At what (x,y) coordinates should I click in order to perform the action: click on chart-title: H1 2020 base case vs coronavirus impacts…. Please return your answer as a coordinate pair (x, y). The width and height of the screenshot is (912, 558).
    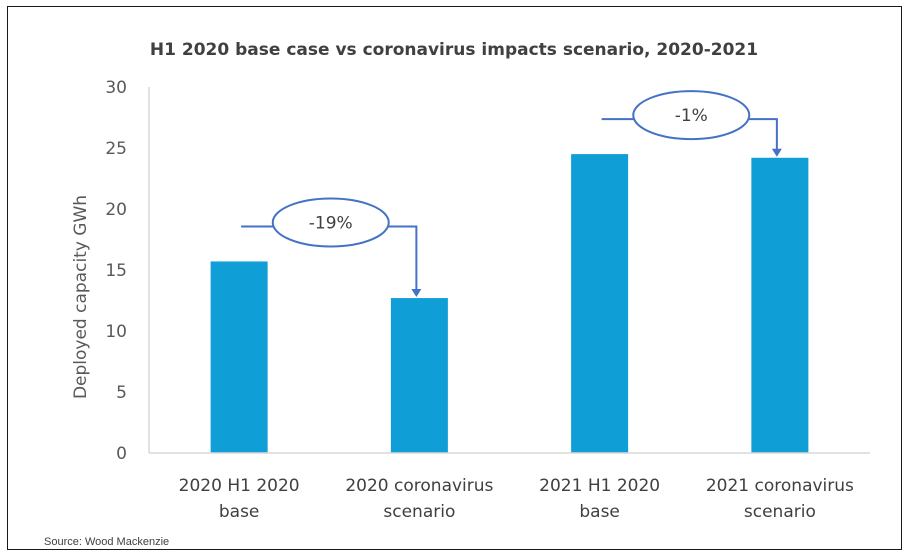
    Looking at the image, I should click on (454, 50).